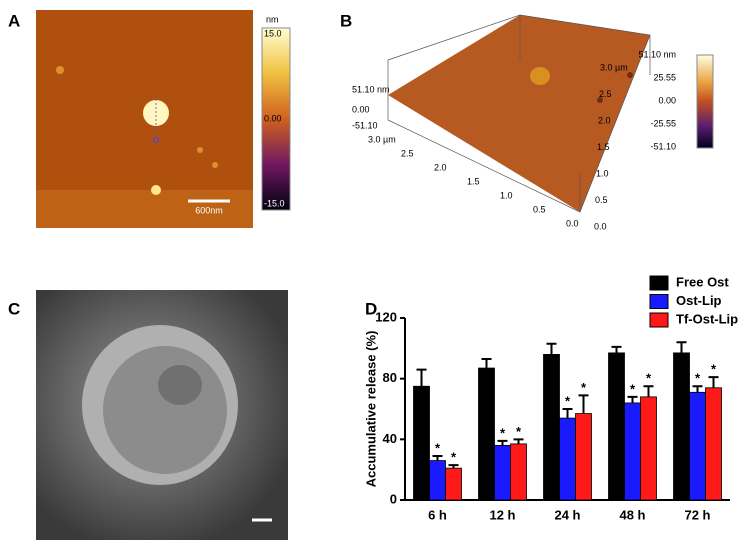 This screenshot has height=551, width=753. What do you see at coordinates (632, 514) in the screenshot?
I see `x-tick-label: 48 h` at bounding box center [632, 514].